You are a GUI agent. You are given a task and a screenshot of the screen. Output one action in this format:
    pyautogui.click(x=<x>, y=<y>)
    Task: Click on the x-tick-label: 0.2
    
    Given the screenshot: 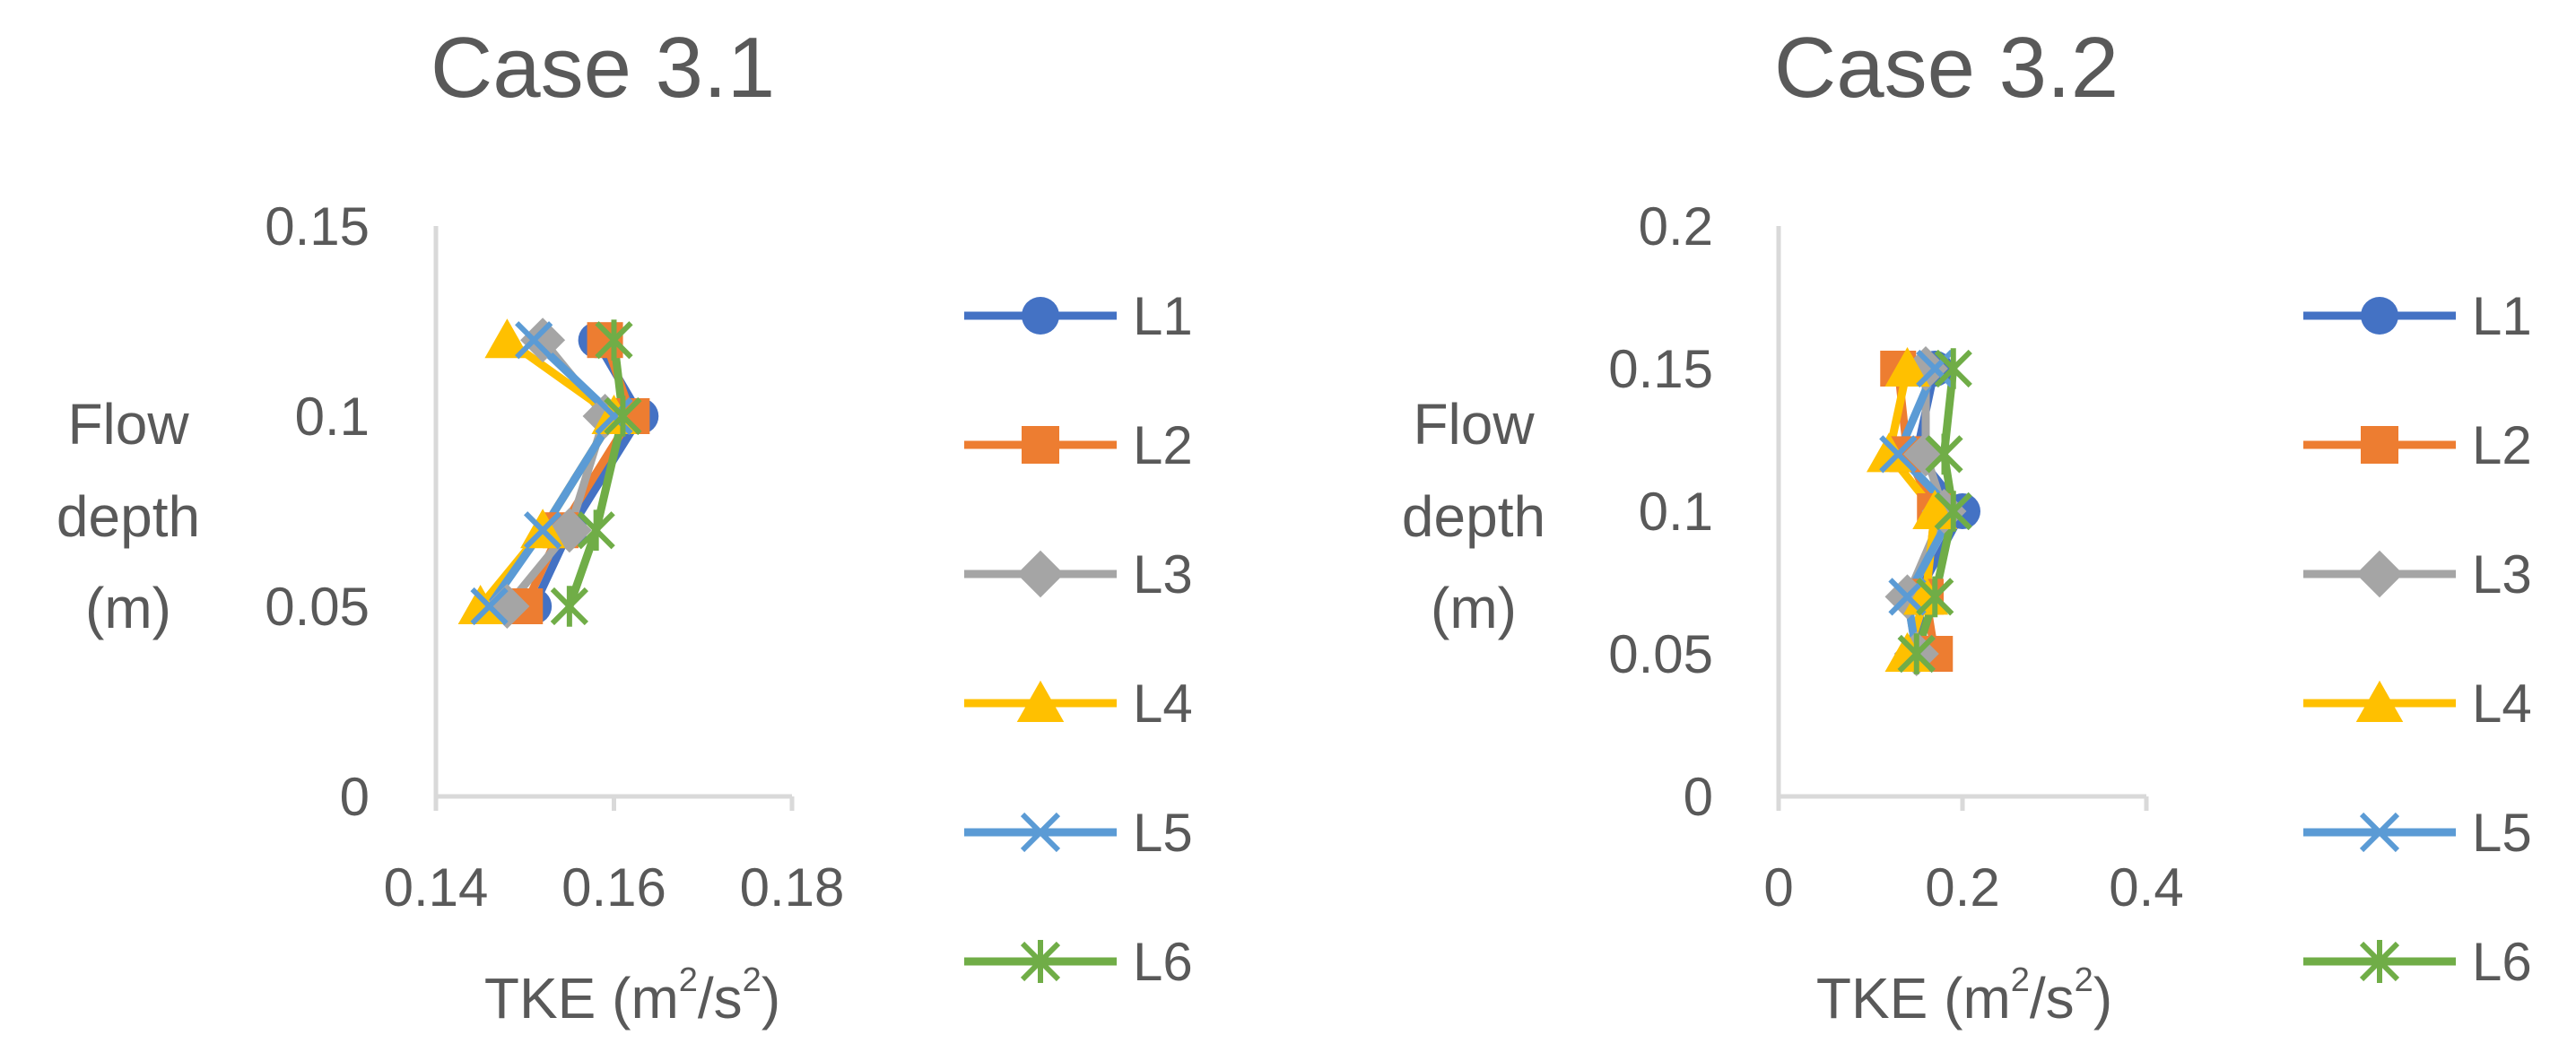 What is the action you would take?
    pyautogui.click(x=1962, y=887)
    